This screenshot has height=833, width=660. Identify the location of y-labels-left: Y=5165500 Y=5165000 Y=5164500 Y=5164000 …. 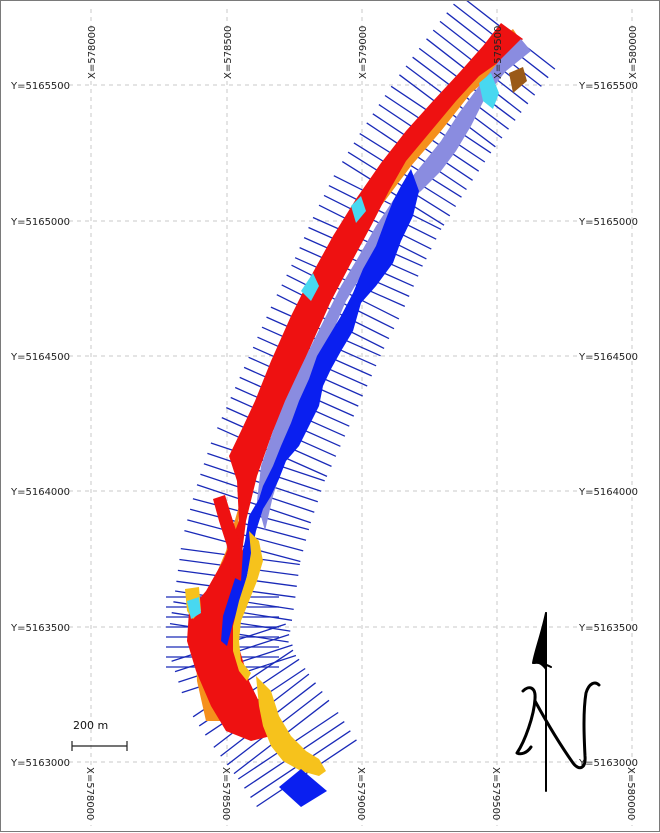
(40, 425).